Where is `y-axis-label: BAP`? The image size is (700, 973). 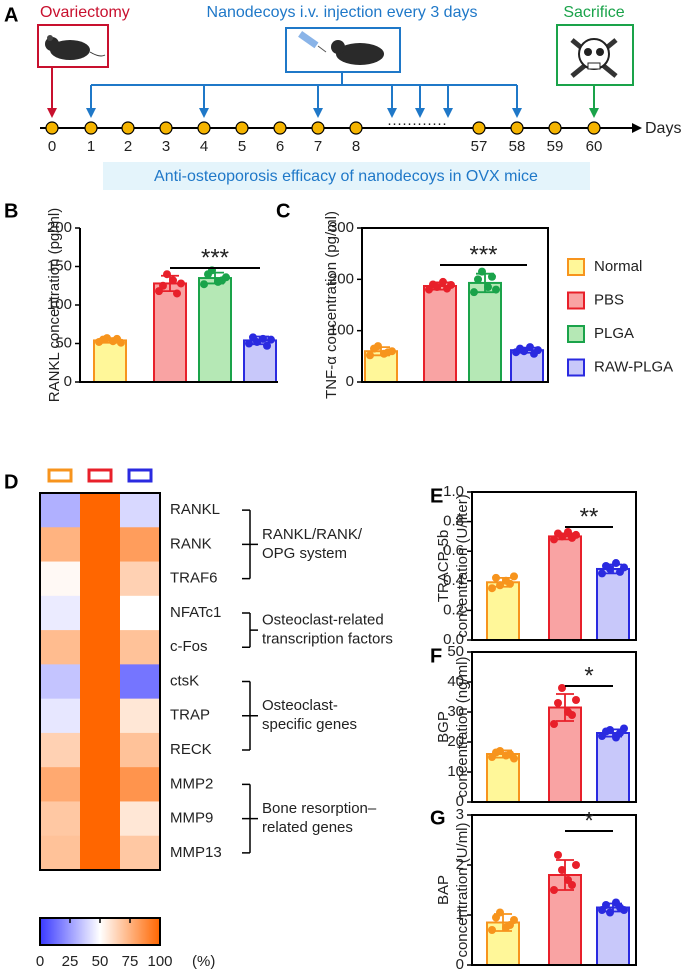 y-axis-label: BAP is located at coordinates (443, 890).